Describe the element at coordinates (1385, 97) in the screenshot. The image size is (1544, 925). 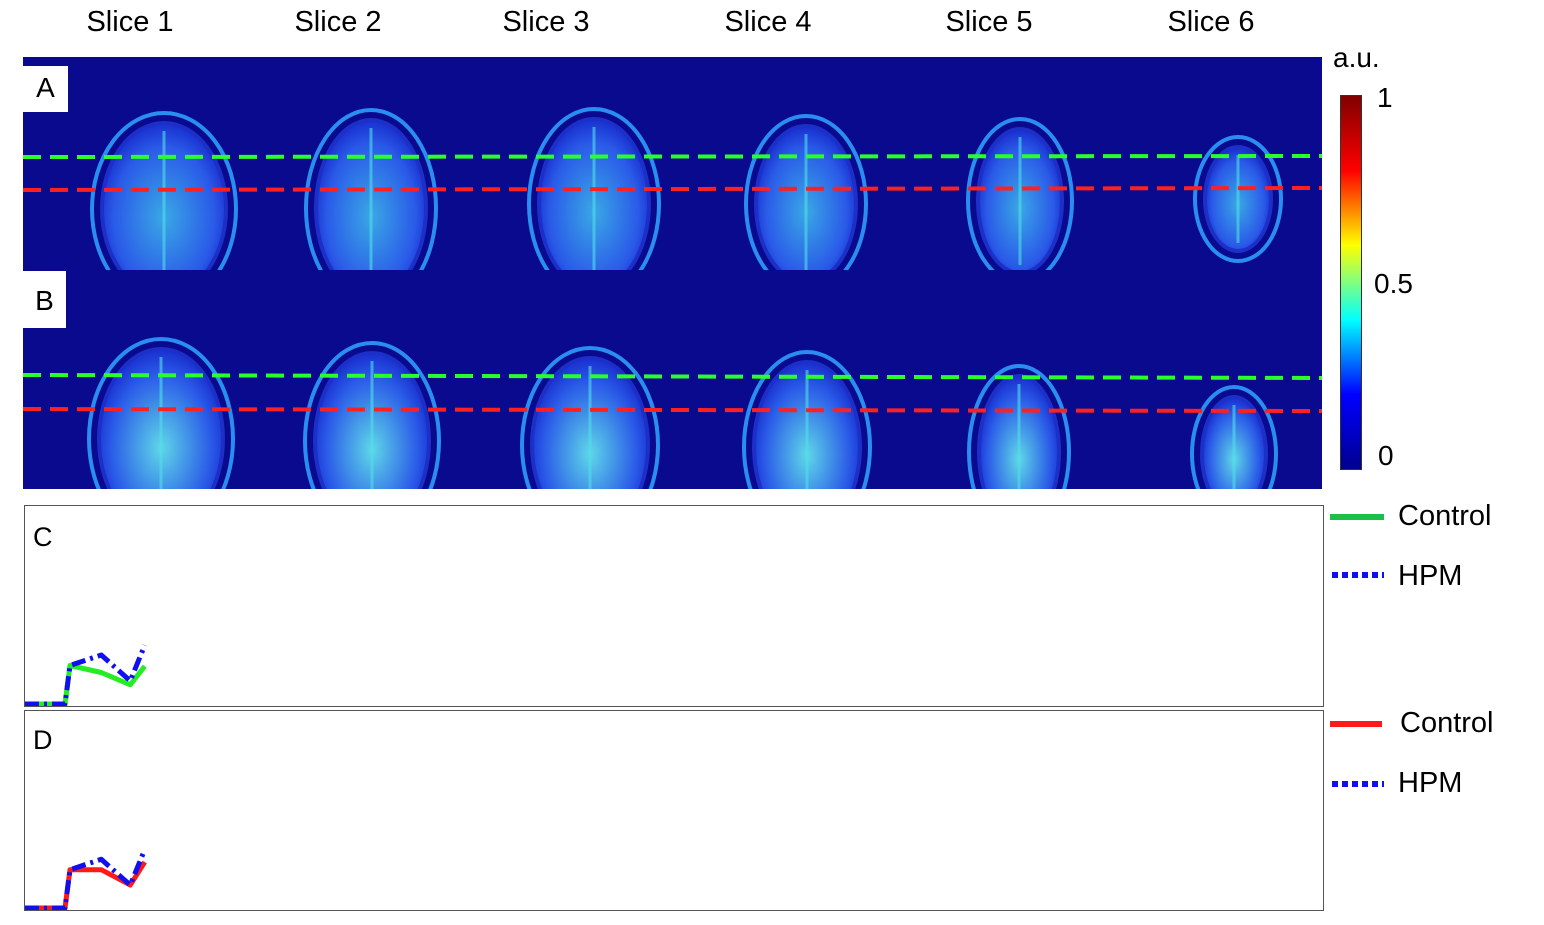
I see `colorbar-max: 1` at that location.